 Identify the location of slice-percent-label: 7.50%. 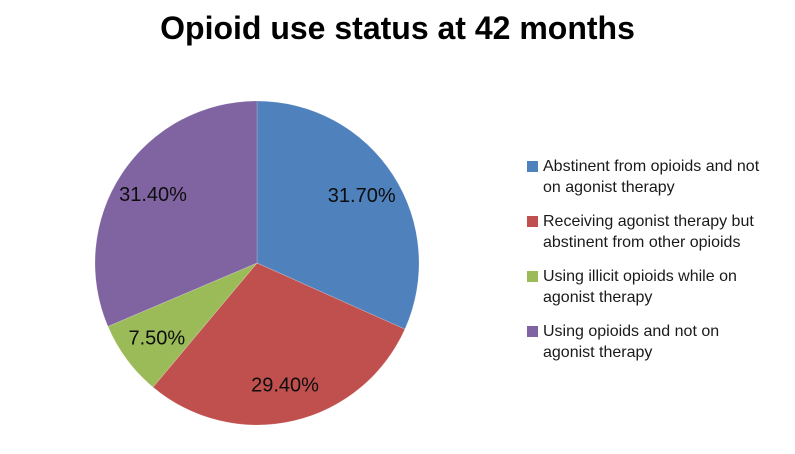
(156, 338).